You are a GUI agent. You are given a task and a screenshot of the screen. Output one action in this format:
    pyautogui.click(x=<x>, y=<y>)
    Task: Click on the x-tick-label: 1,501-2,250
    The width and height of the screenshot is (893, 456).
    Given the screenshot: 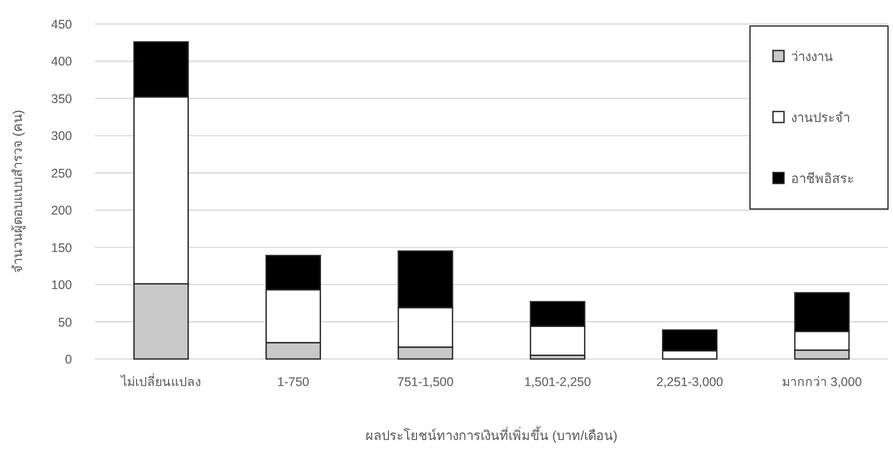 What is the action you would take?
    pyautogui.click(x=557, y=382)
    